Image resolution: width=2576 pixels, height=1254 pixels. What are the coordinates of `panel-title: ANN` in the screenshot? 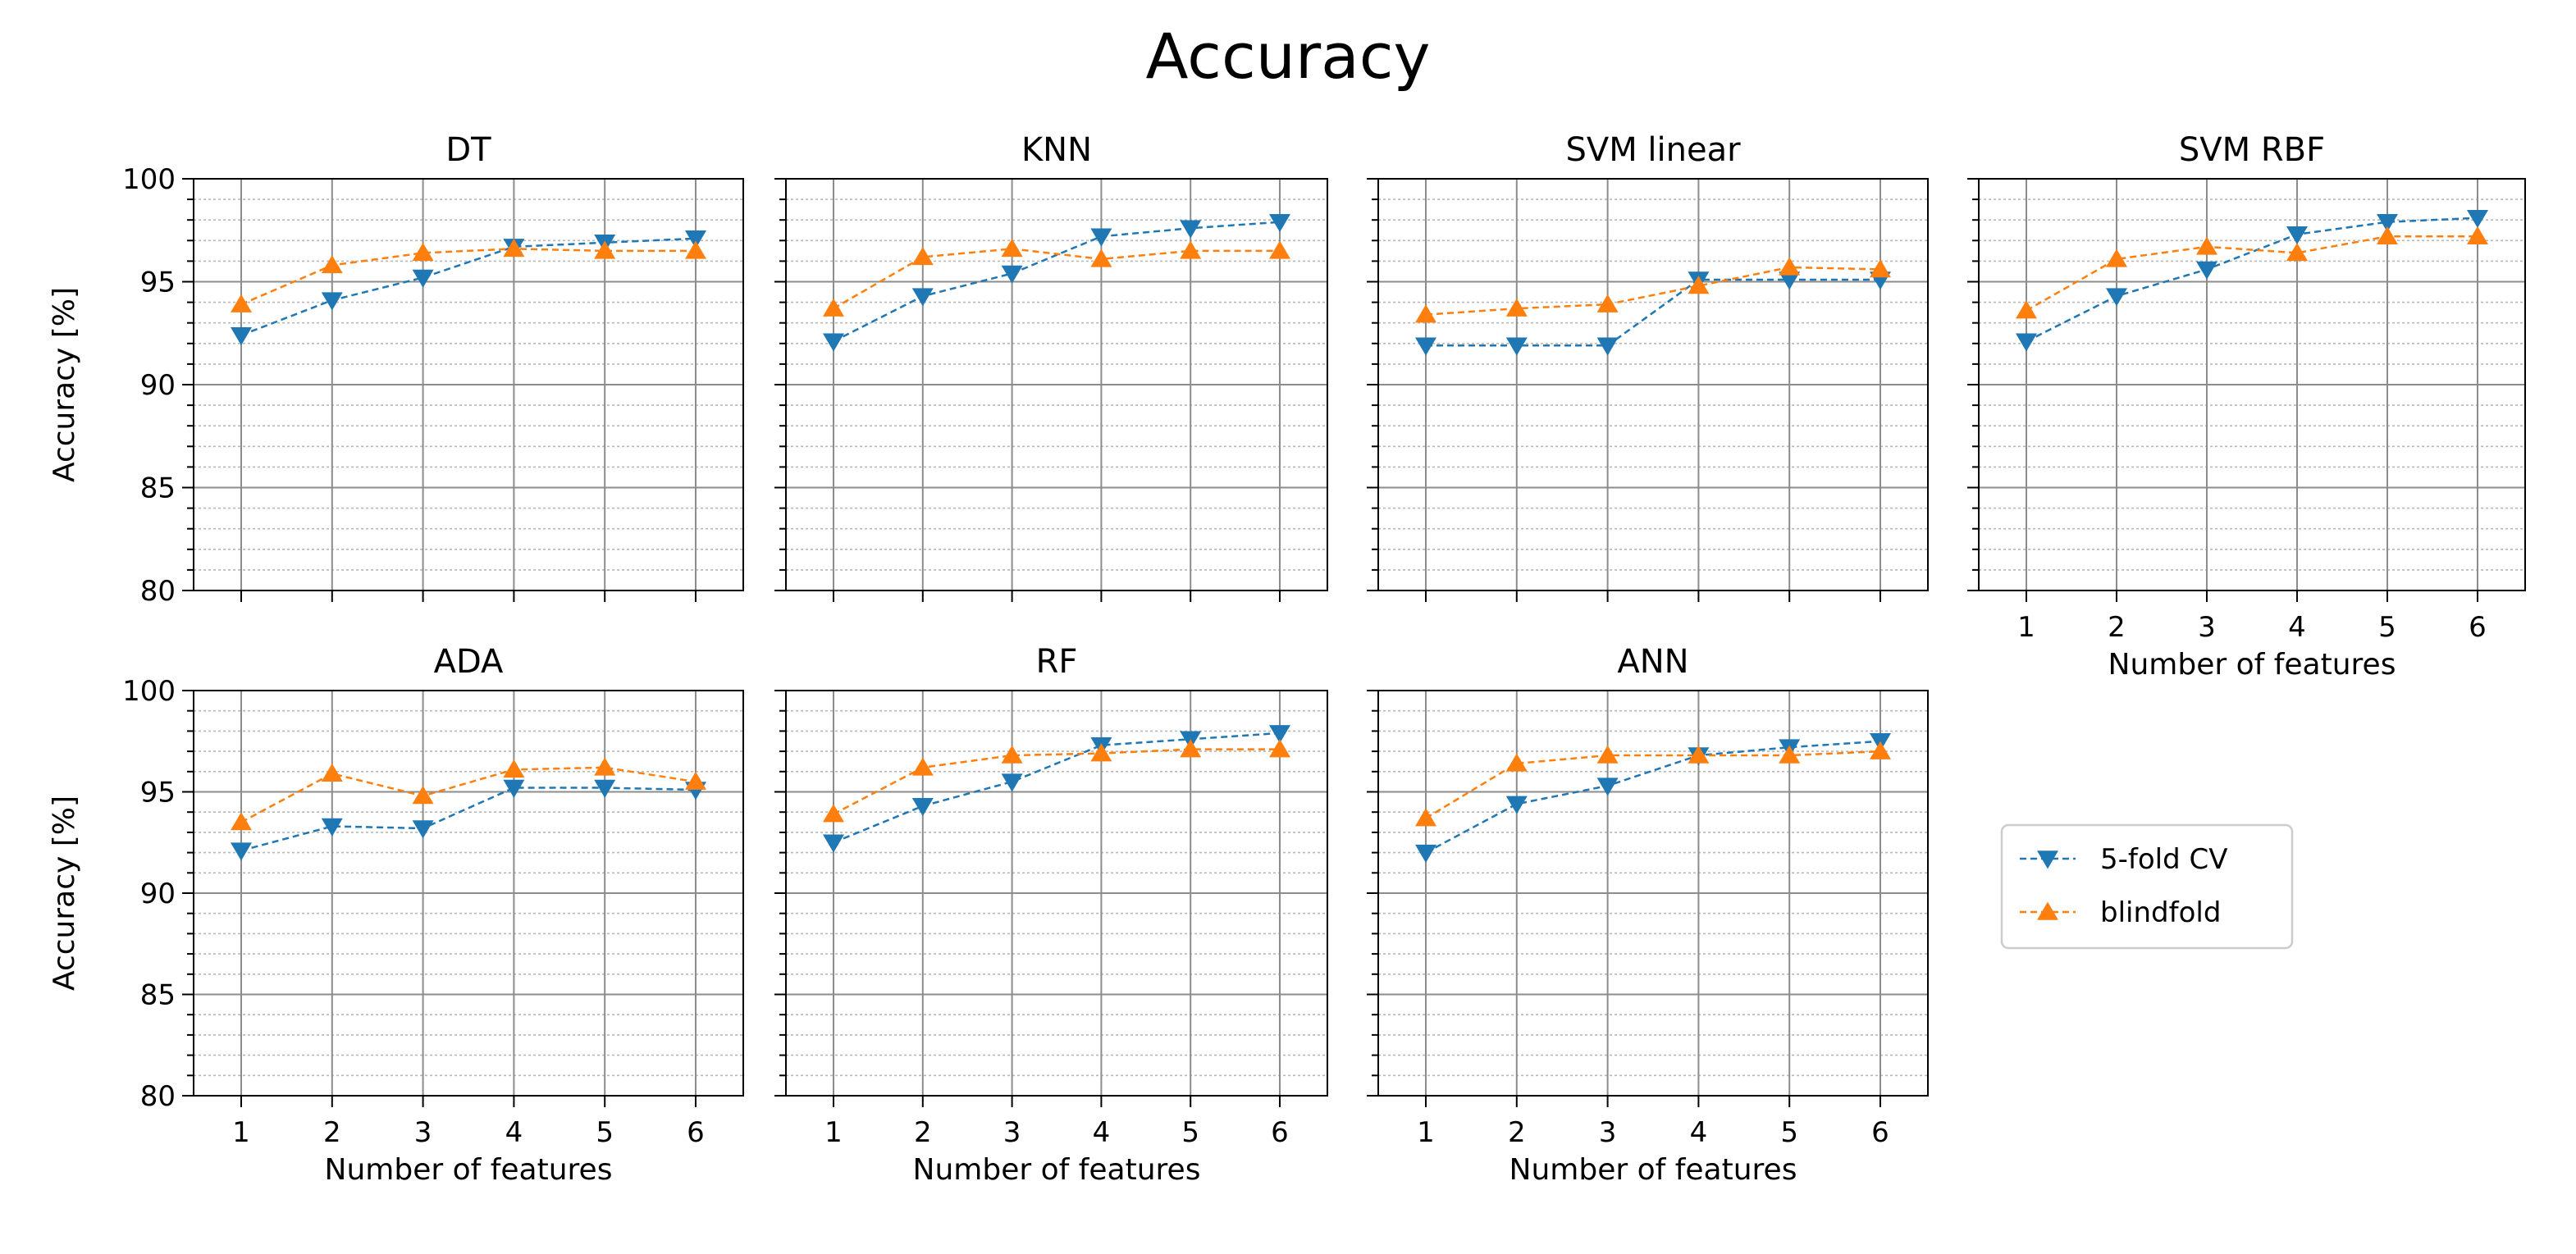 It's located at (1653, 662).